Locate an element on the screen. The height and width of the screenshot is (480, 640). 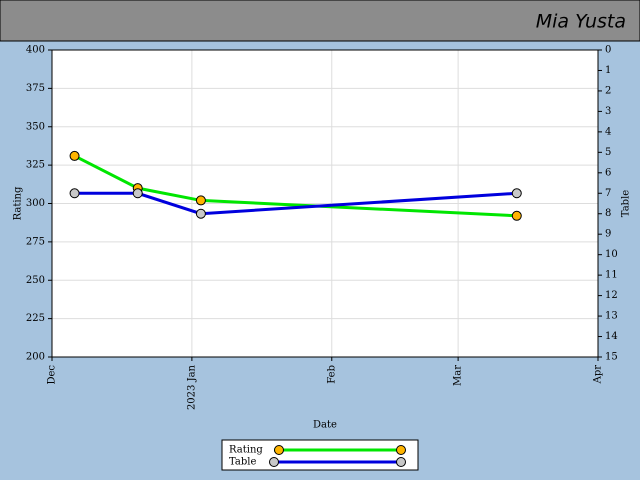
header-name: Mia Yusta is located at coordinates (581, 22).